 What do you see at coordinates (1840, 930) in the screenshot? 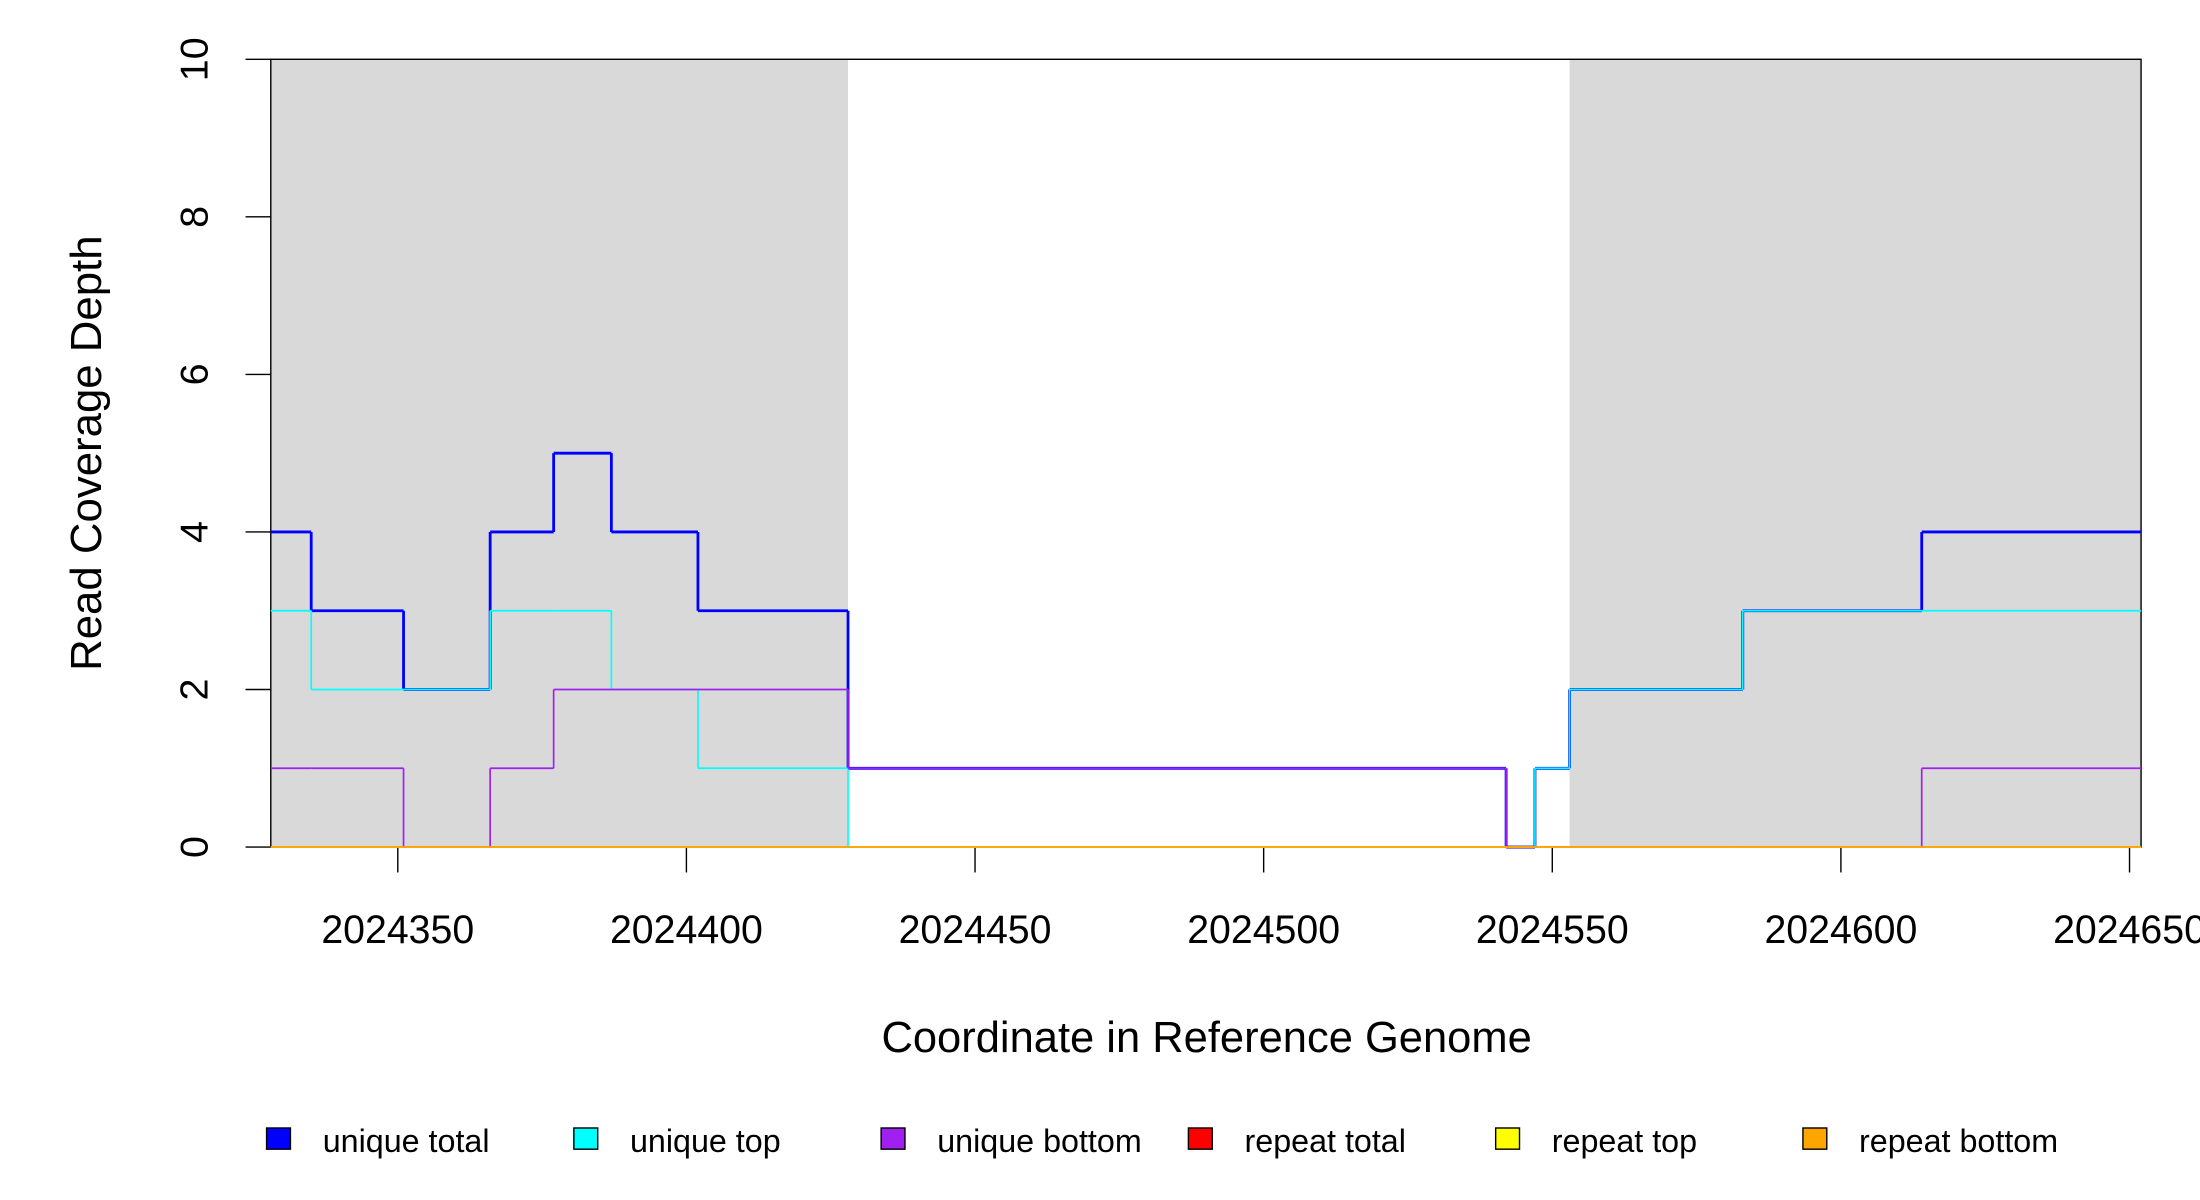
I see `x-tick-label: 2024600` at bounding box center [1840, 930].